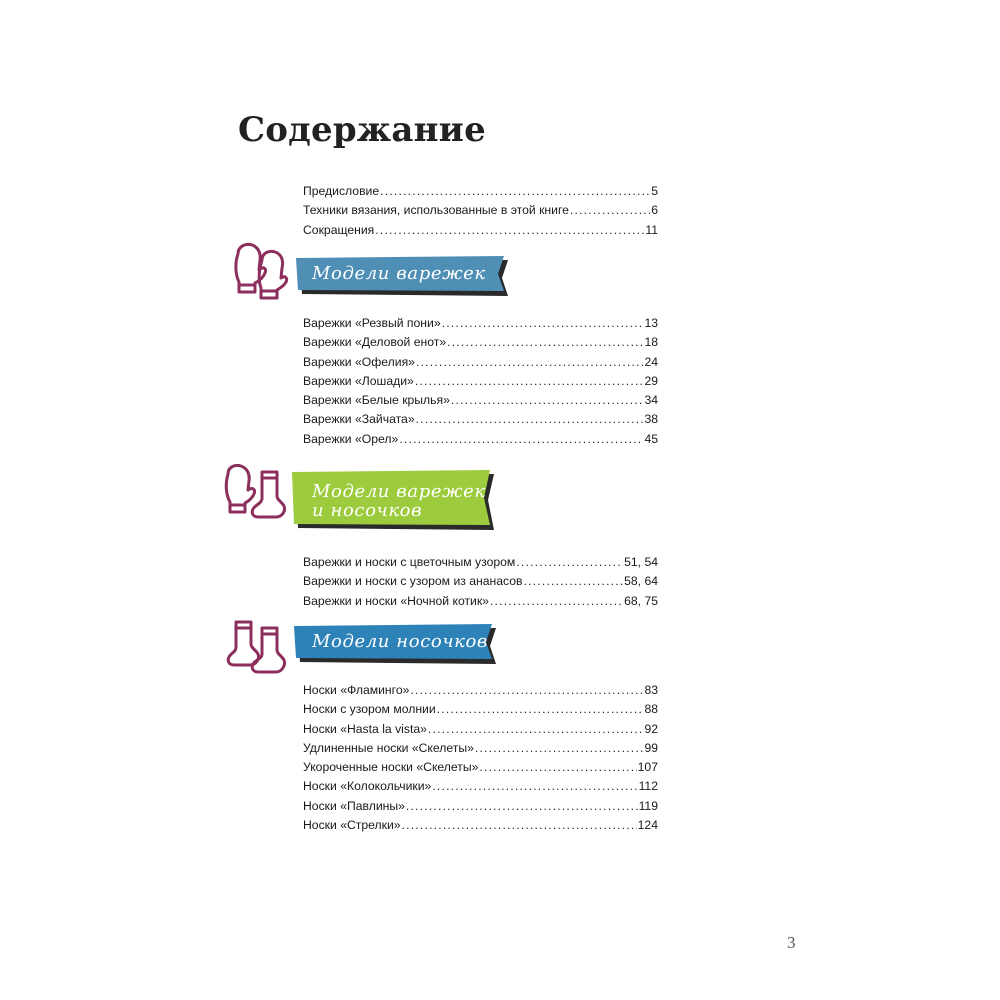 The height and width of the screenshot is (1000, 1000). I want to click on toc-entry: Предисловие 5, so click(480, 191).